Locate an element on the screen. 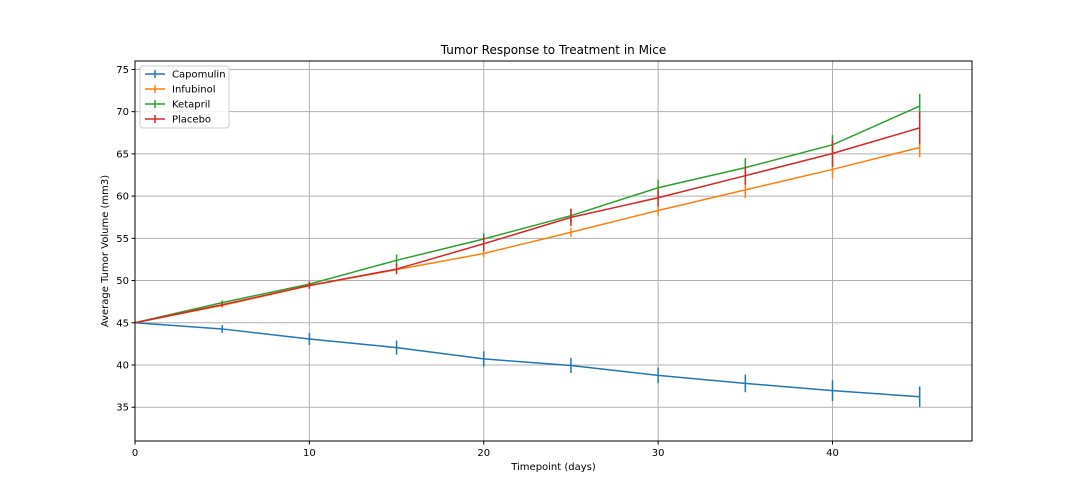  y-tick-label: 55 is located at coordinates (122, 239).